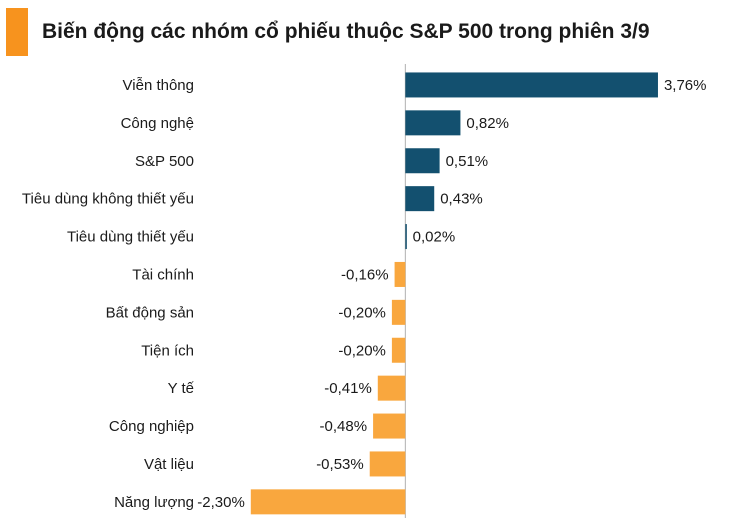 The width and height of the screenshot is (736, 528). What do you see at coordinates (17, 32) in the screenshot?
I see `title-accent-bar` at bounding box center [17, 32].